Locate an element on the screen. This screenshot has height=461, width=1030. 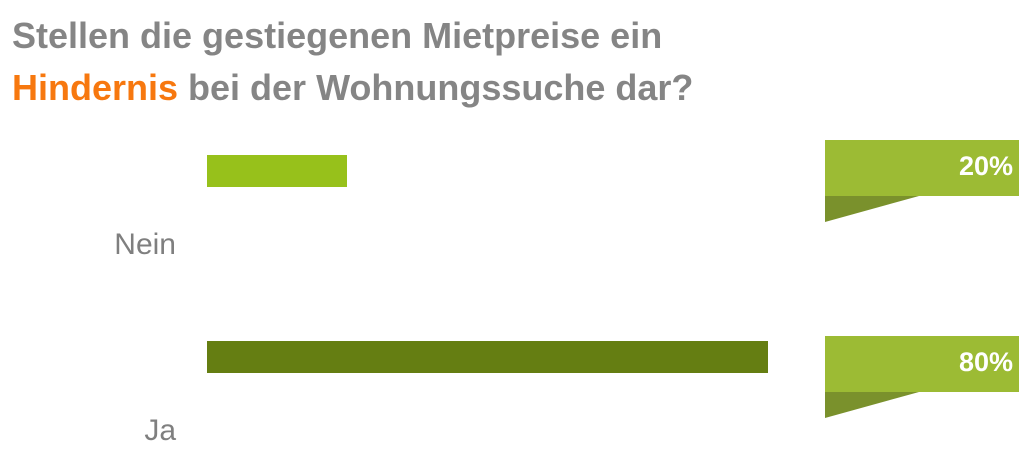
title-highlight: Hindernis is located at coordinates (95, 87).